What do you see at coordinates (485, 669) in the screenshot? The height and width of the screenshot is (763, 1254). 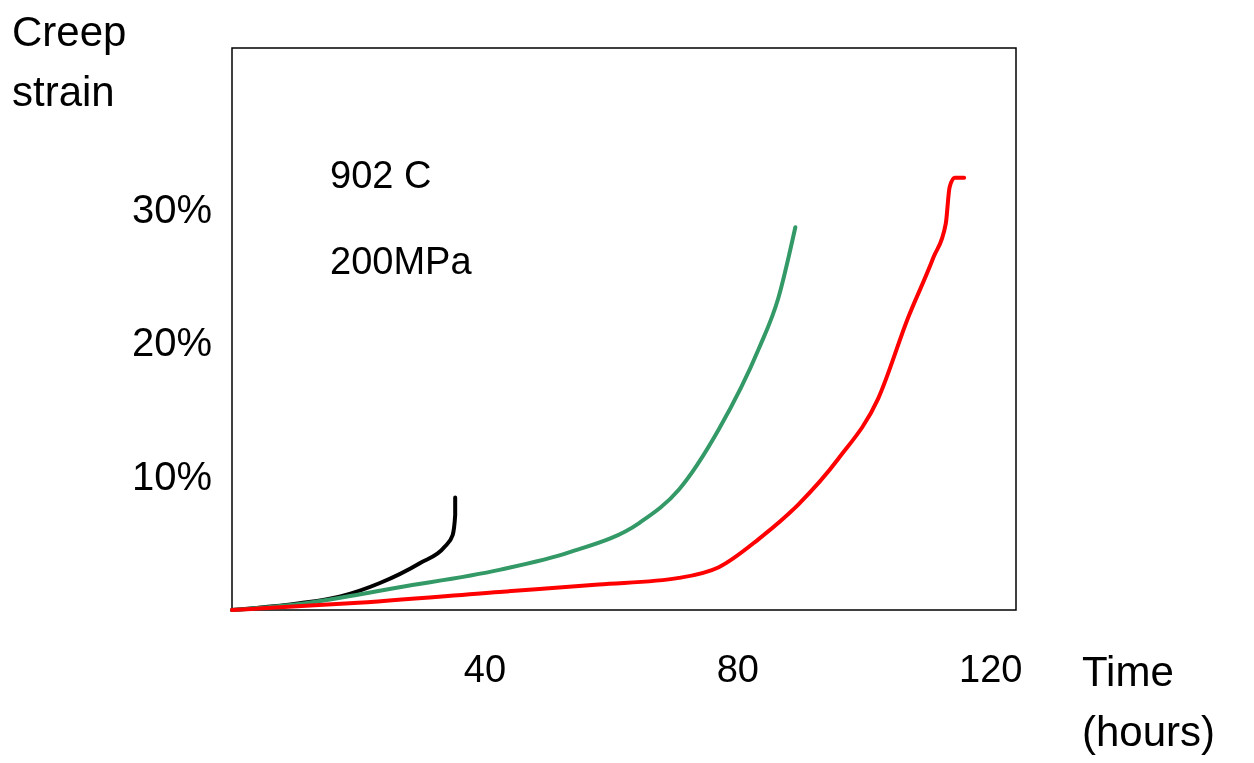 I see `x-tick-label: 40` at bounding box center [485, 669].